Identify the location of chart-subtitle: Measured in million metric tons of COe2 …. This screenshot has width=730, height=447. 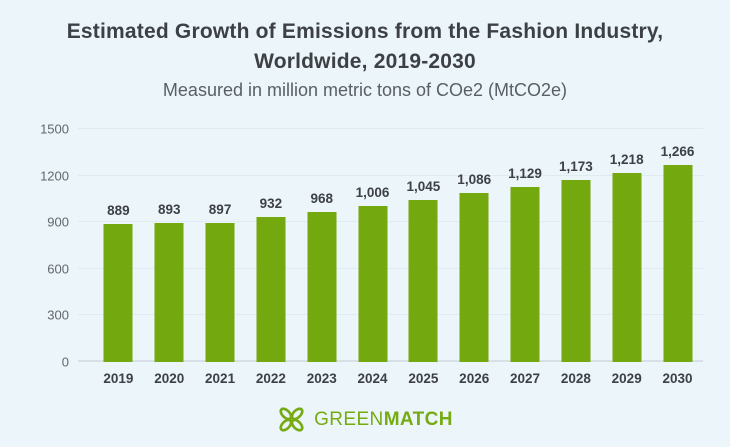
(365, 90).